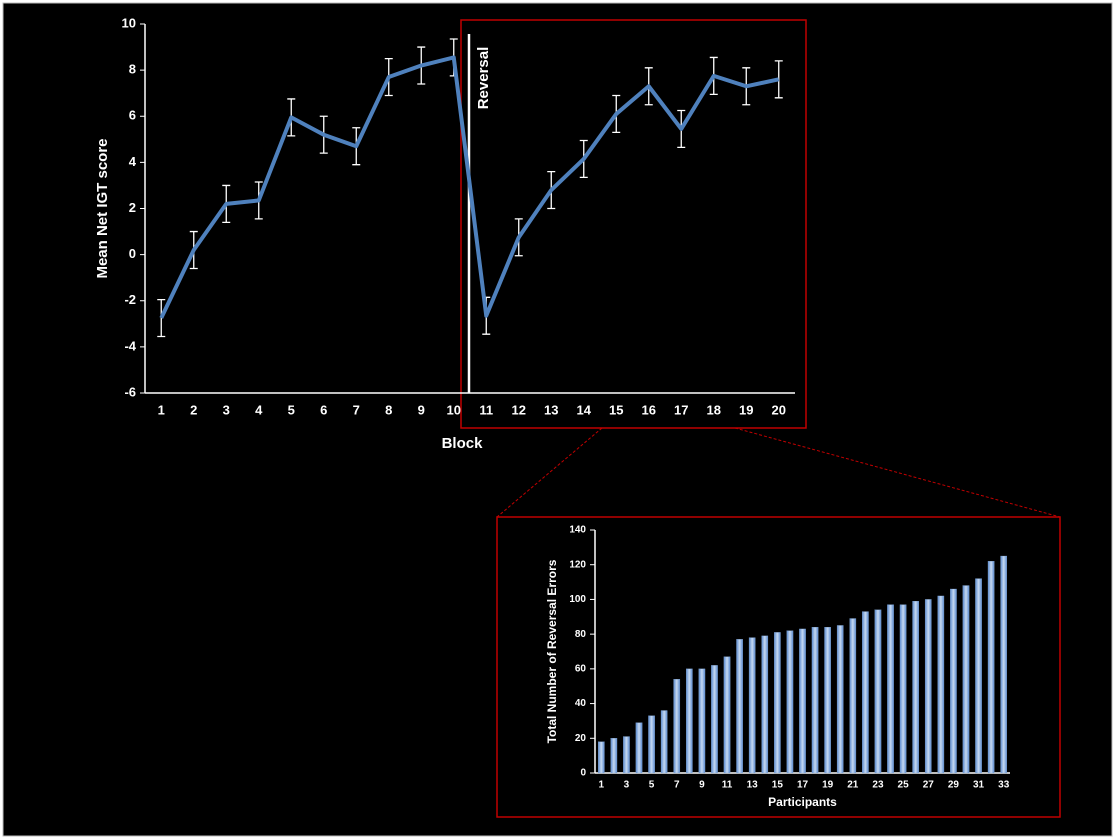  Describe the element at coordinates (552, 651) in the screenshot. I see `y-axis-label: Total Number of Reversal Errors` at that location.